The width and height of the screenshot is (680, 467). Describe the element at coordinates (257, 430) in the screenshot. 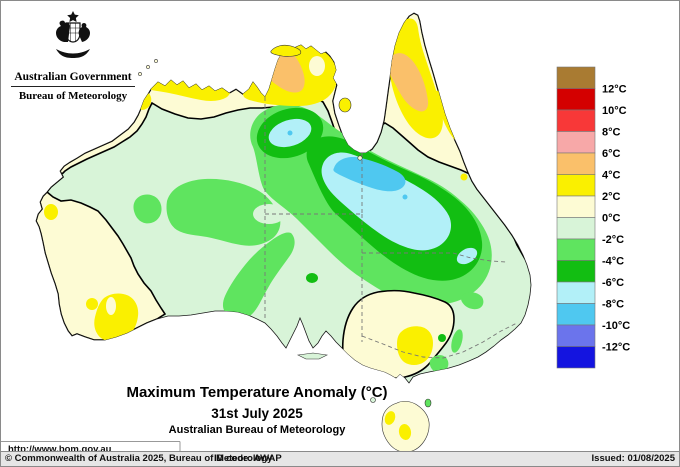

I see `title-org: Australian Bureau of Meteorology` at that location.